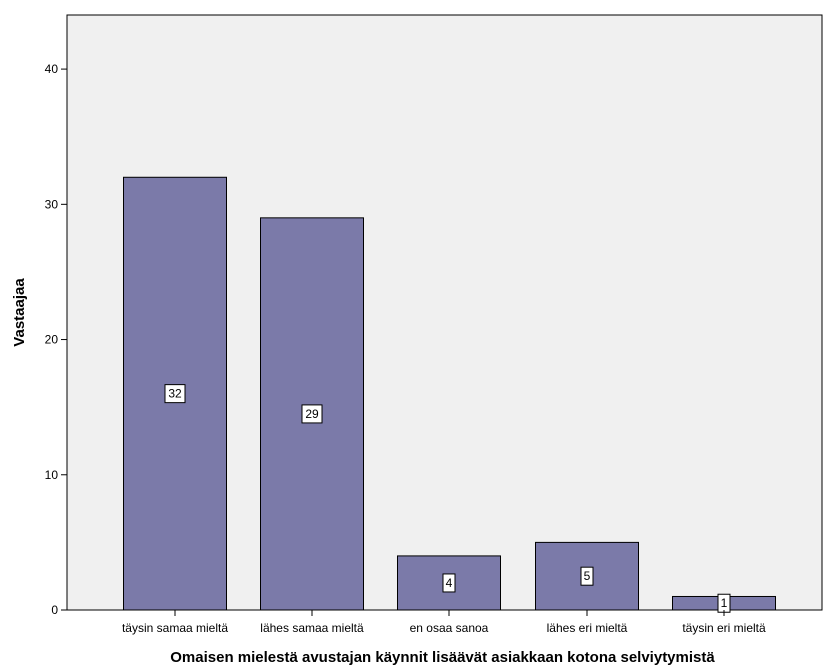 The height and width of the screenshot is (670, 823). I want to click on data-label: 5, so click(587, 576).